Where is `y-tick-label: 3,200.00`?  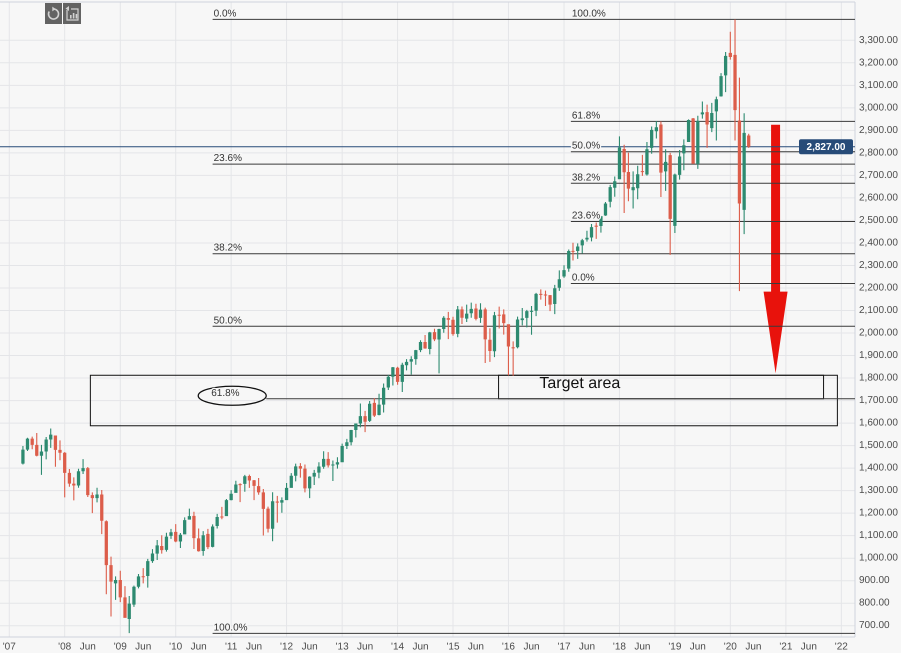
y-tick-label: 3,200.00 is located at coordinates (878, 62).